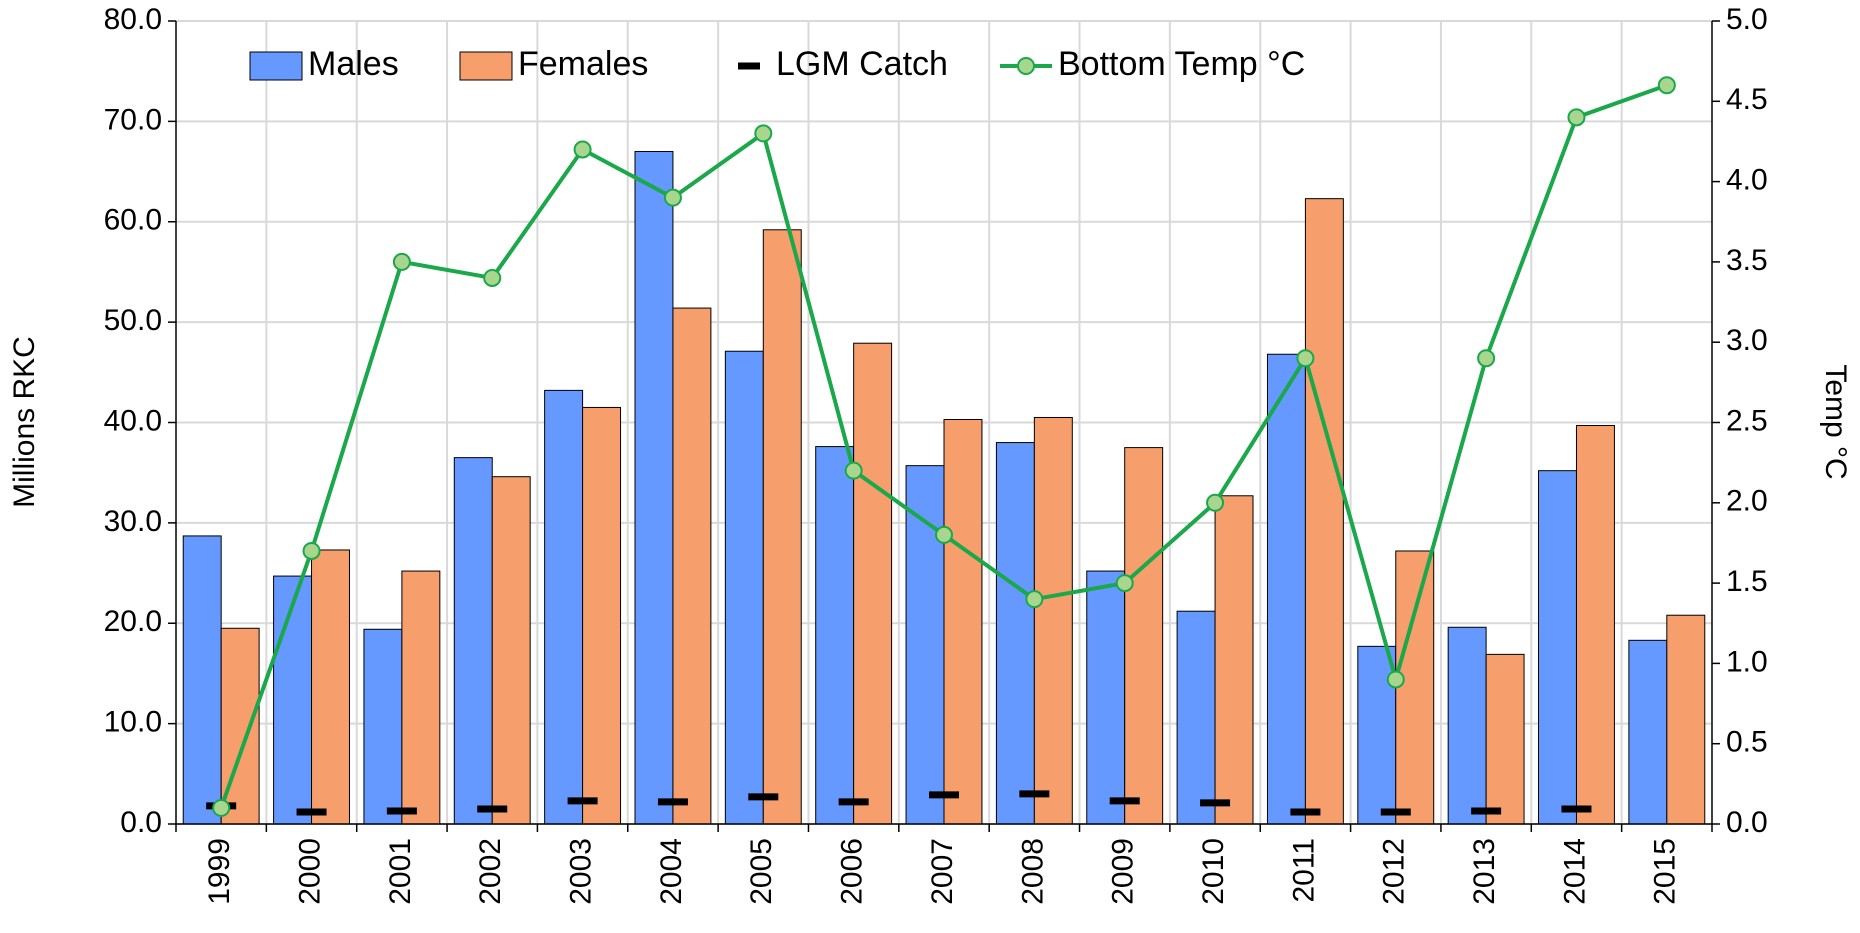 This screenshot has width=1860, height=933. Describe the element at coordinates (1747, 180) in the screenshot. I see `y2-tick-label: 4.0` at that location.